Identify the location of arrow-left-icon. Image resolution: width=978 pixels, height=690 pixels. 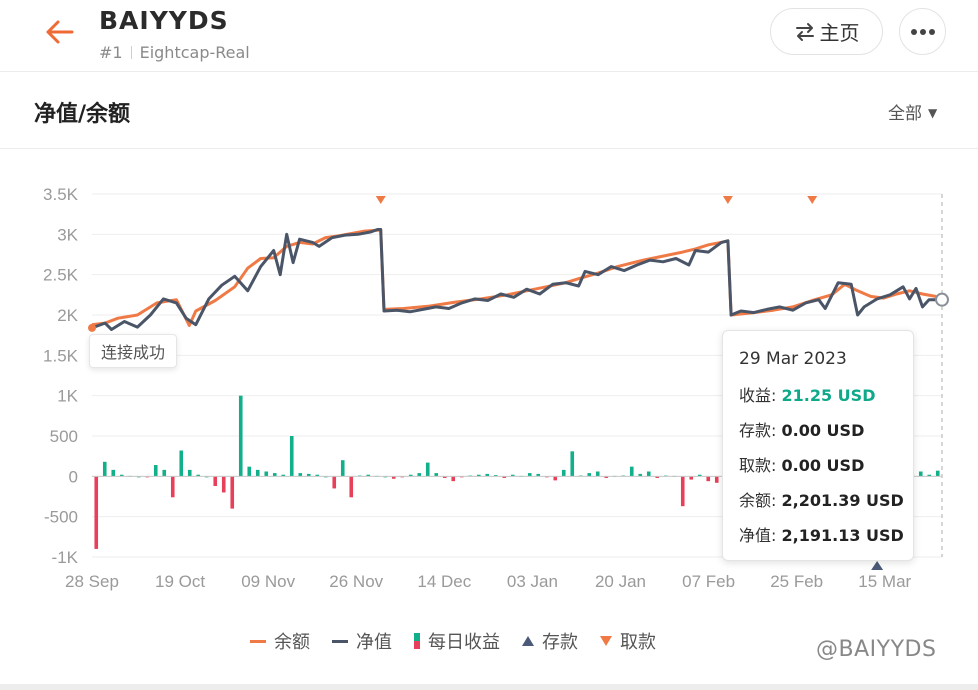
(60, 32).